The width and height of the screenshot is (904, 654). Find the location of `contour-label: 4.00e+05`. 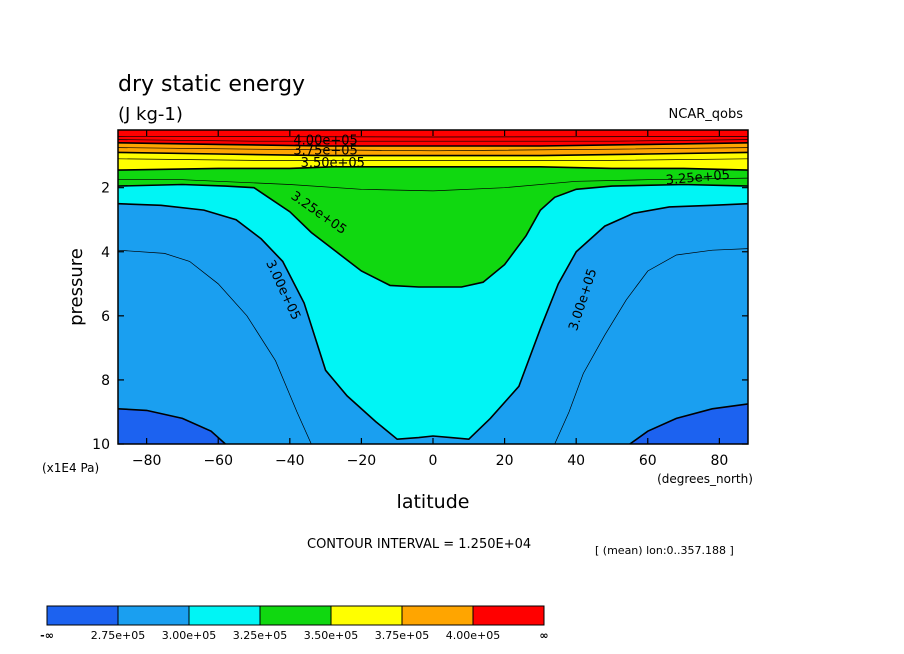

contour-label: 4.00e+05 is located at coordinates (325, 141).